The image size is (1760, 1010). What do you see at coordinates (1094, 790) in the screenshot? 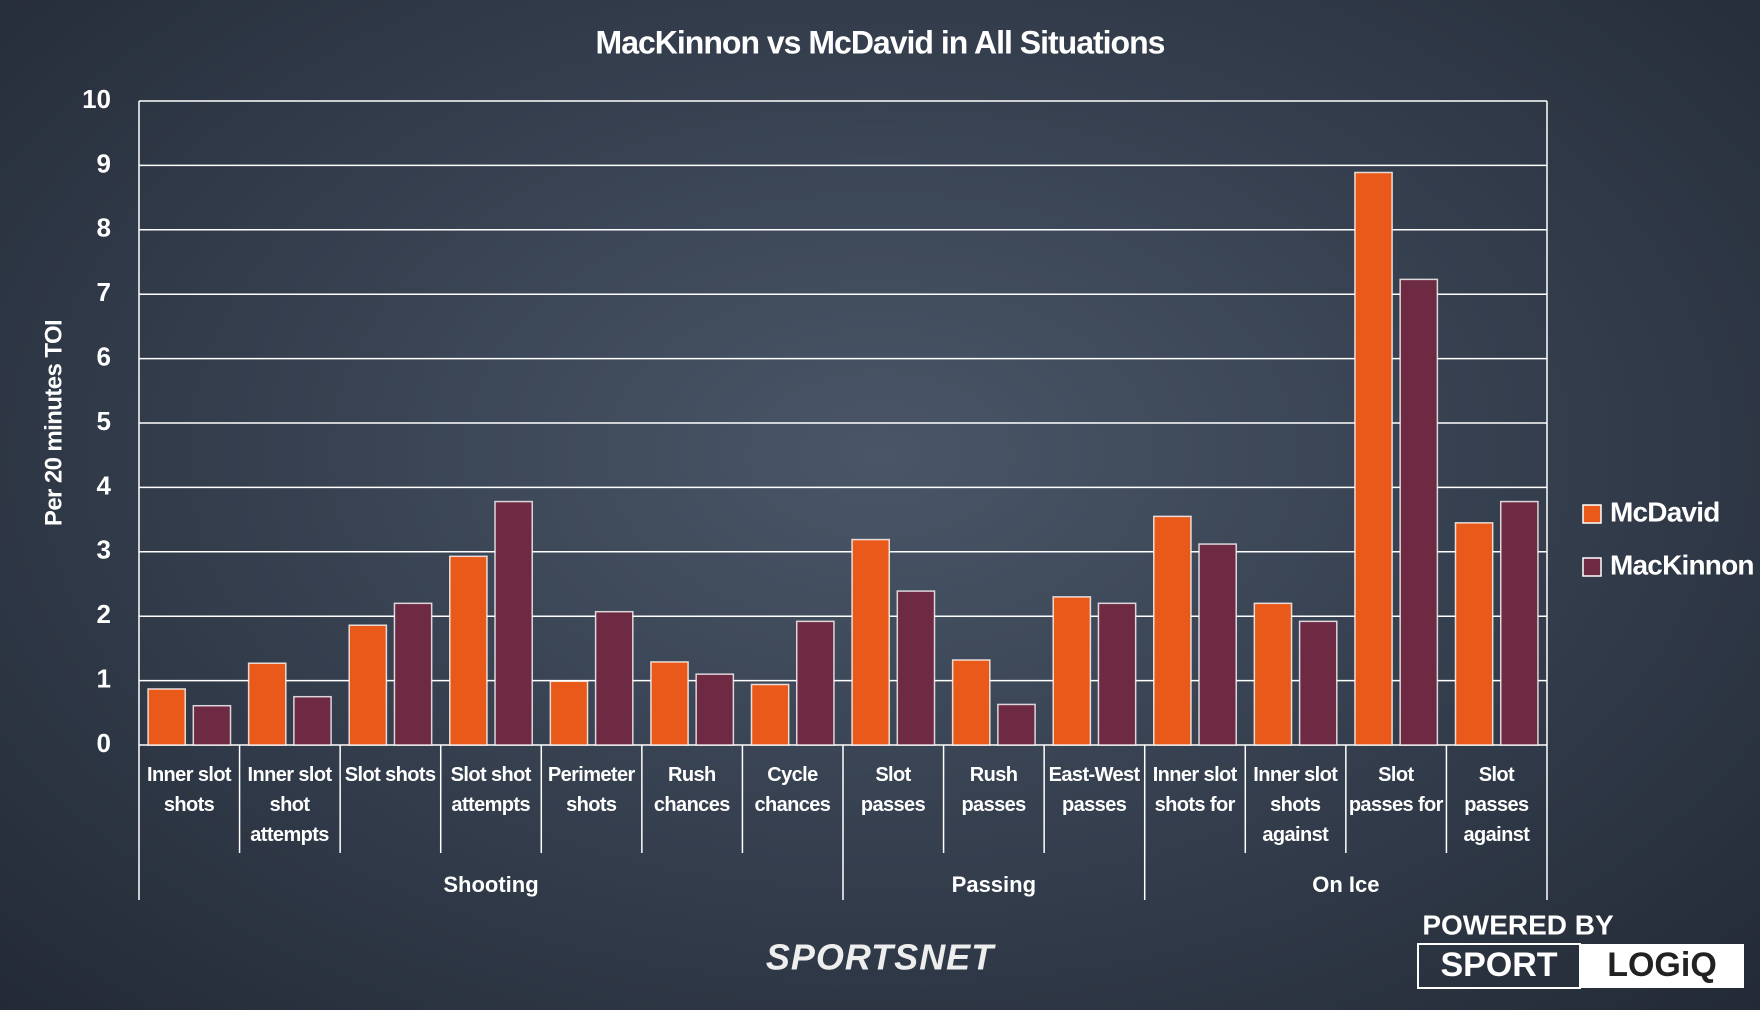
I see `x-tick-label: East-West passes` at bounding box center [1094, 790].